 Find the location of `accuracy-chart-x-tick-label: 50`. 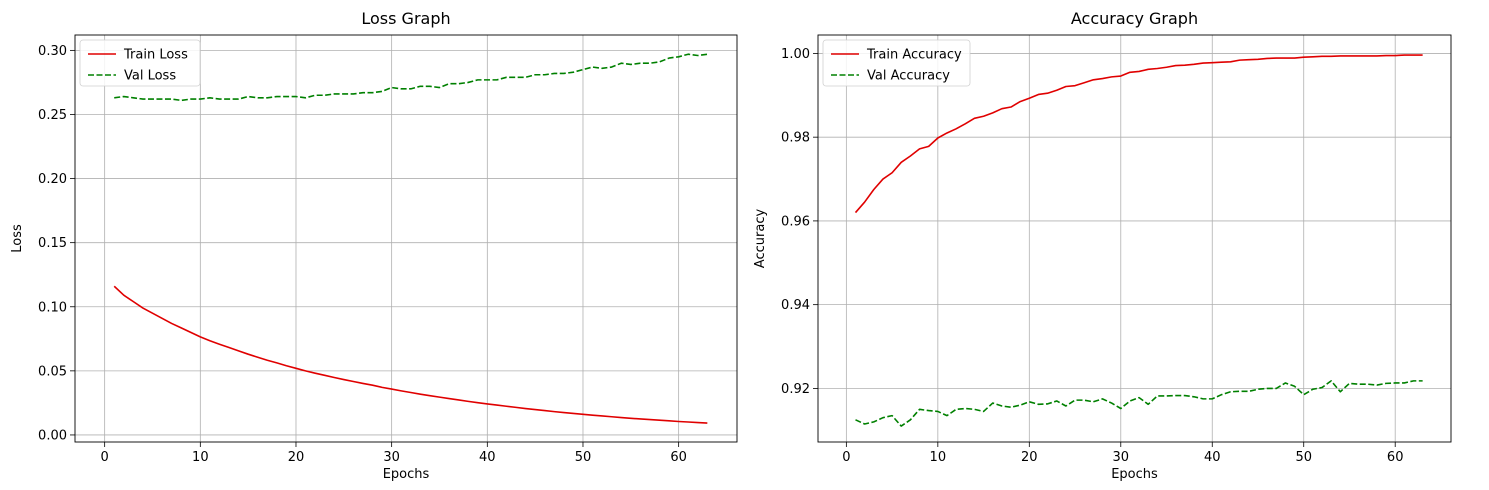

accuracy-chart-x-tick-label: 50 is located at coordinates (1303, 457).